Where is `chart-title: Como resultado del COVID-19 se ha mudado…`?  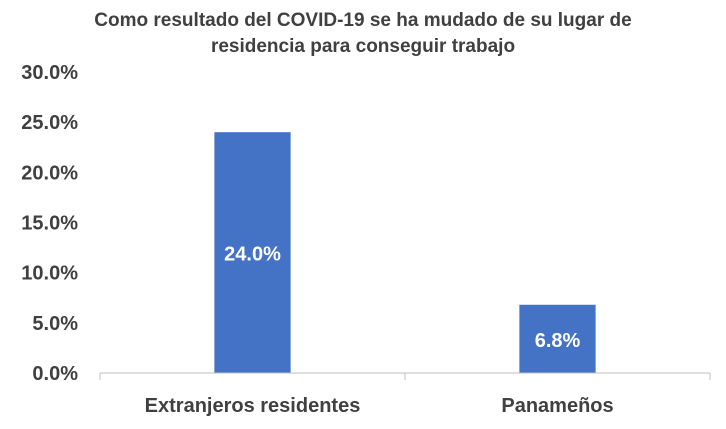 chart-title: Como resultado del COVID-19 se ha mudado… is located at coordinates (363, 34).